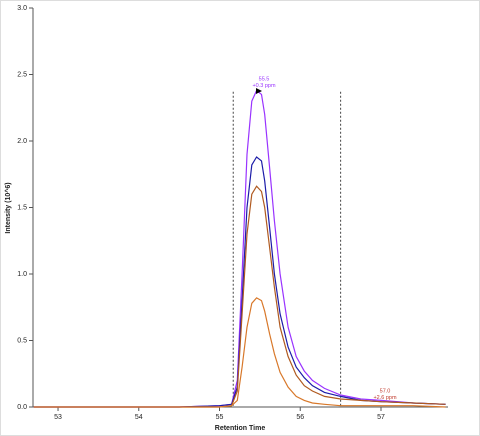  What do you see at coordinates (22, 207) in the screenshot?
I see `y-tick-label: 1.5` at bounding box center [22, 207].